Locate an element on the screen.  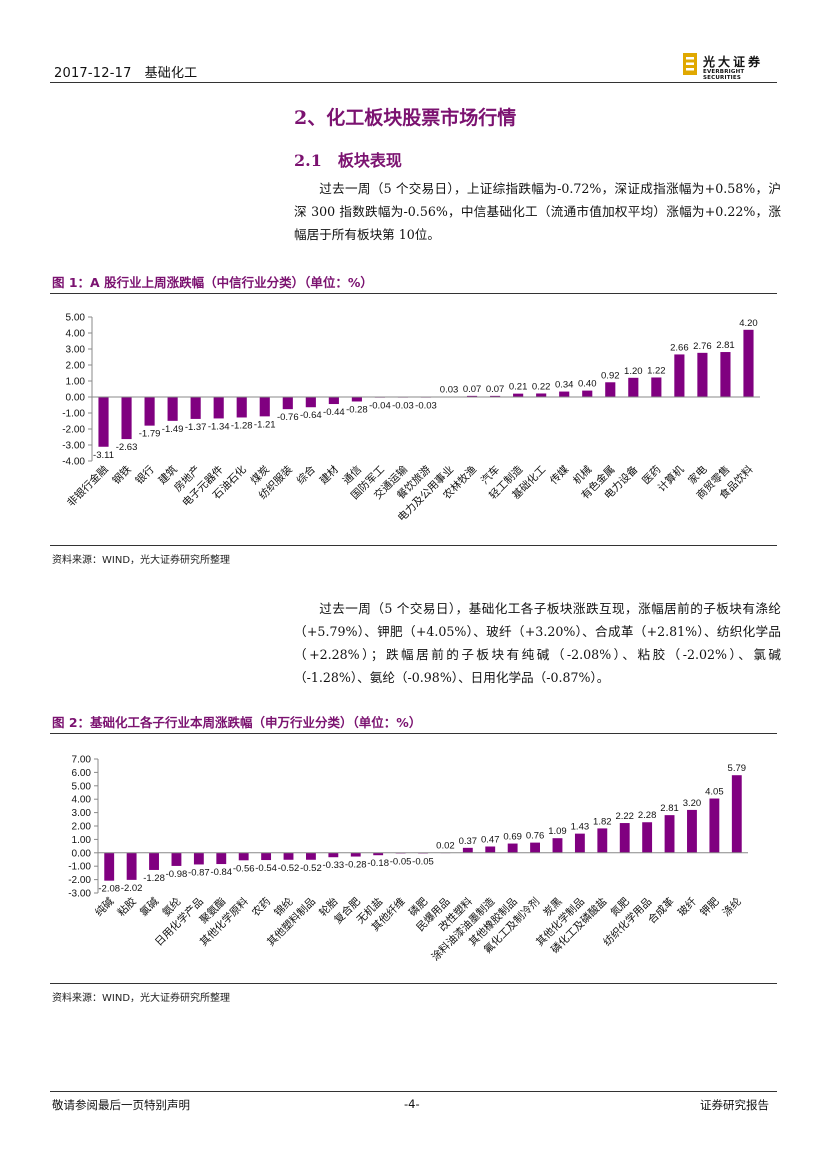
header-divider is located at coordinates (413, 82).